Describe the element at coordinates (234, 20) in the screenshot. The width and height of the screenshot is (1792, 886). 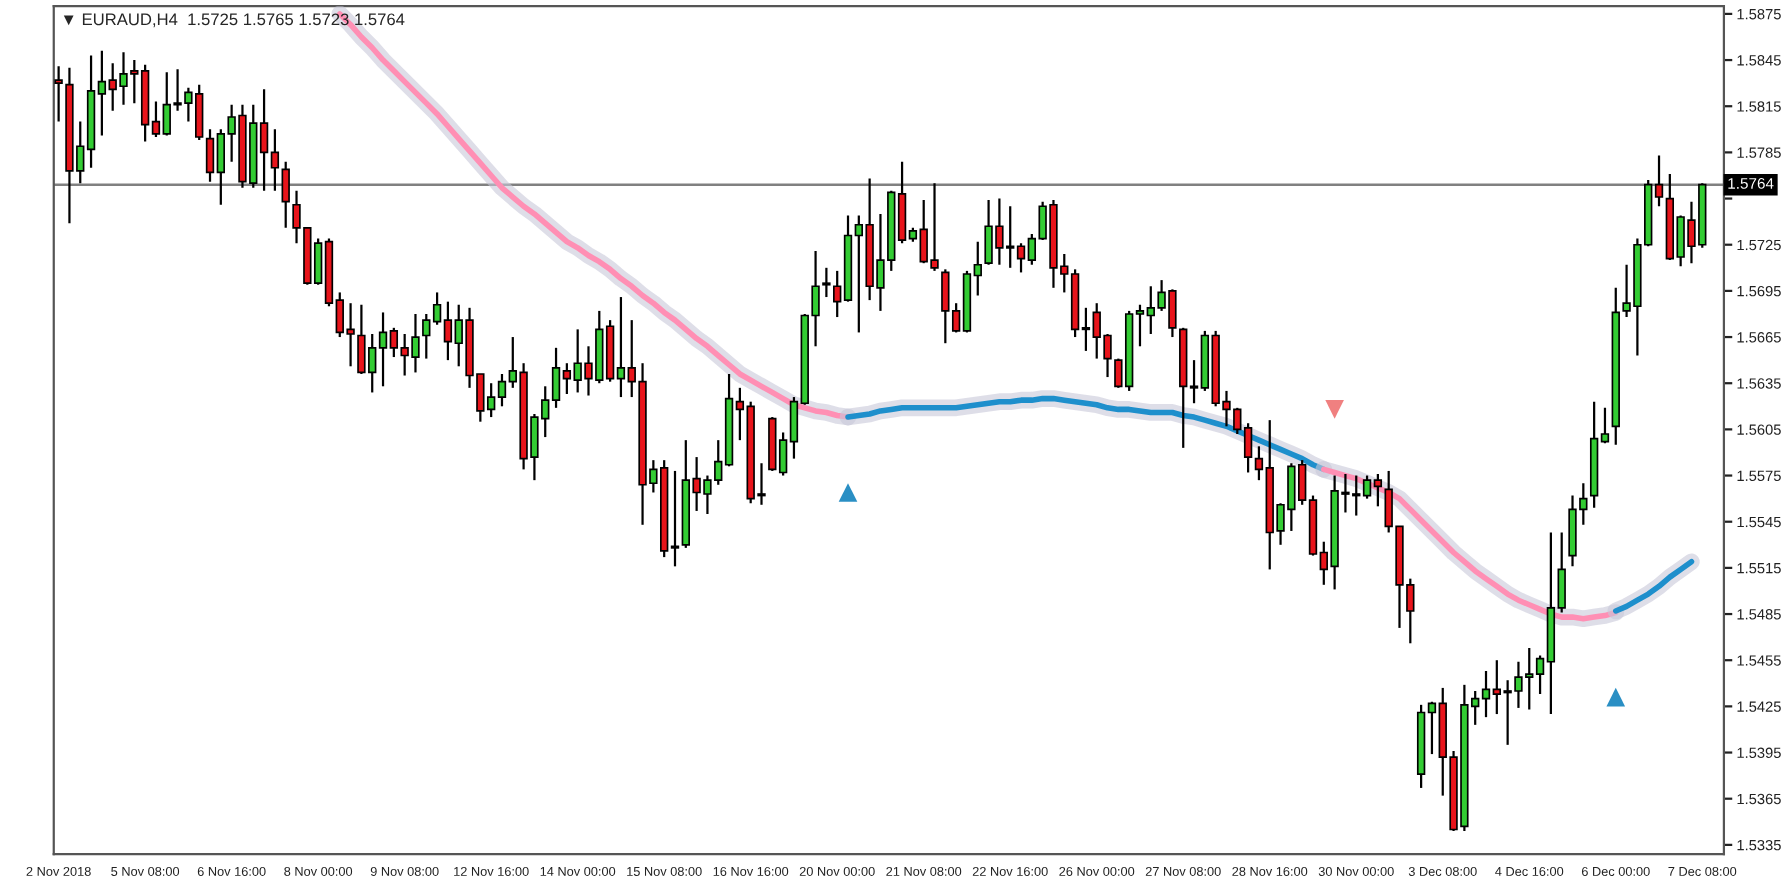
I see `chart-title: ▼ EURAUD,H4 1.5725 1.5765 1.5723 1.5764` at that location.